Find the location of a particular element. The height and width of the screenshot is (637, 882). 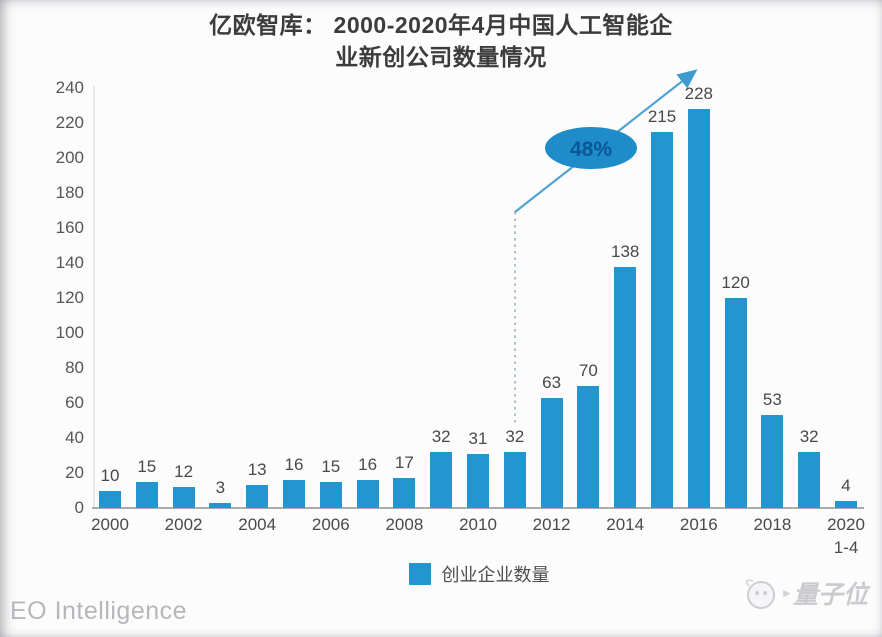

watermark-triangle-icon: ▸ is located at coordinates (786, 592).